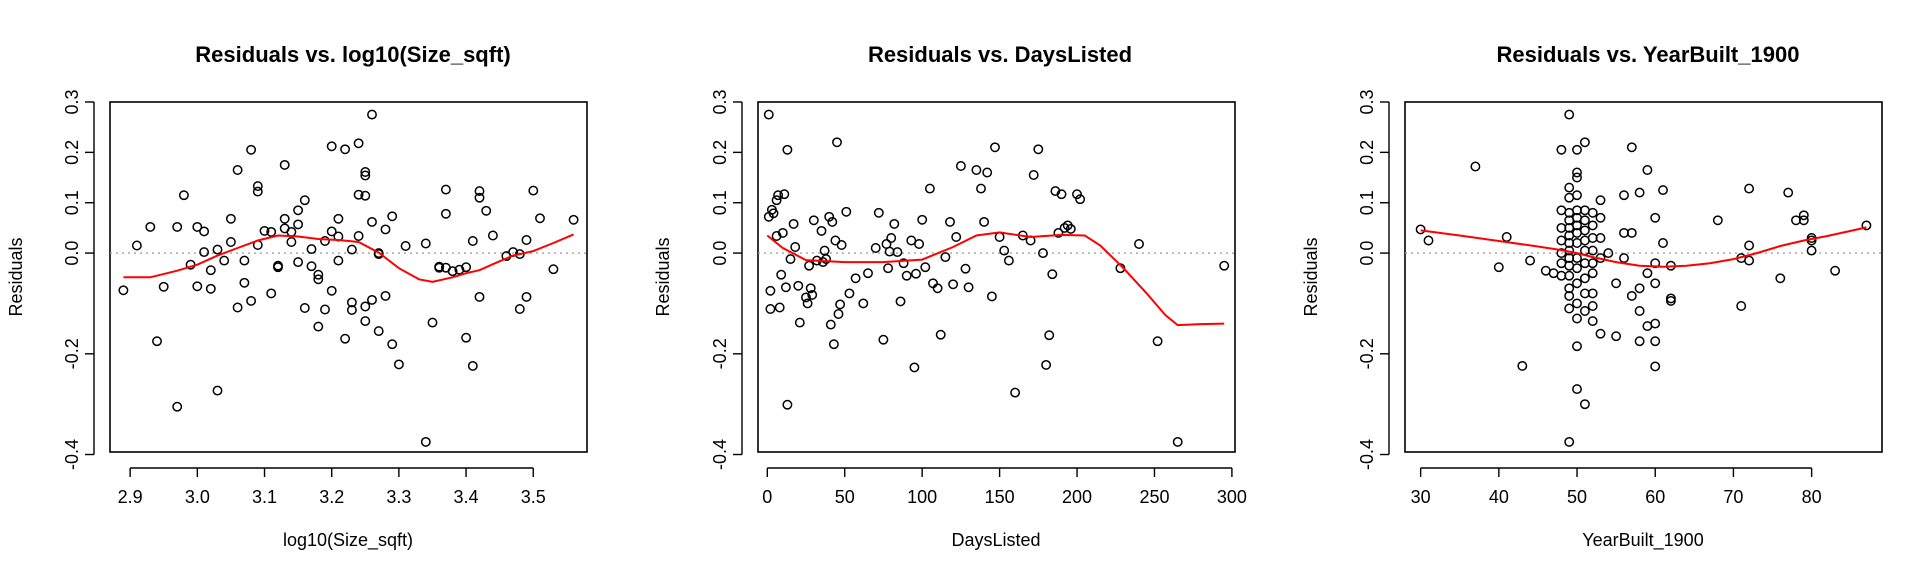  Describe the element at coordinates (1000, 497) in the screenshot. I see `x-tick-label: 150` at that location.